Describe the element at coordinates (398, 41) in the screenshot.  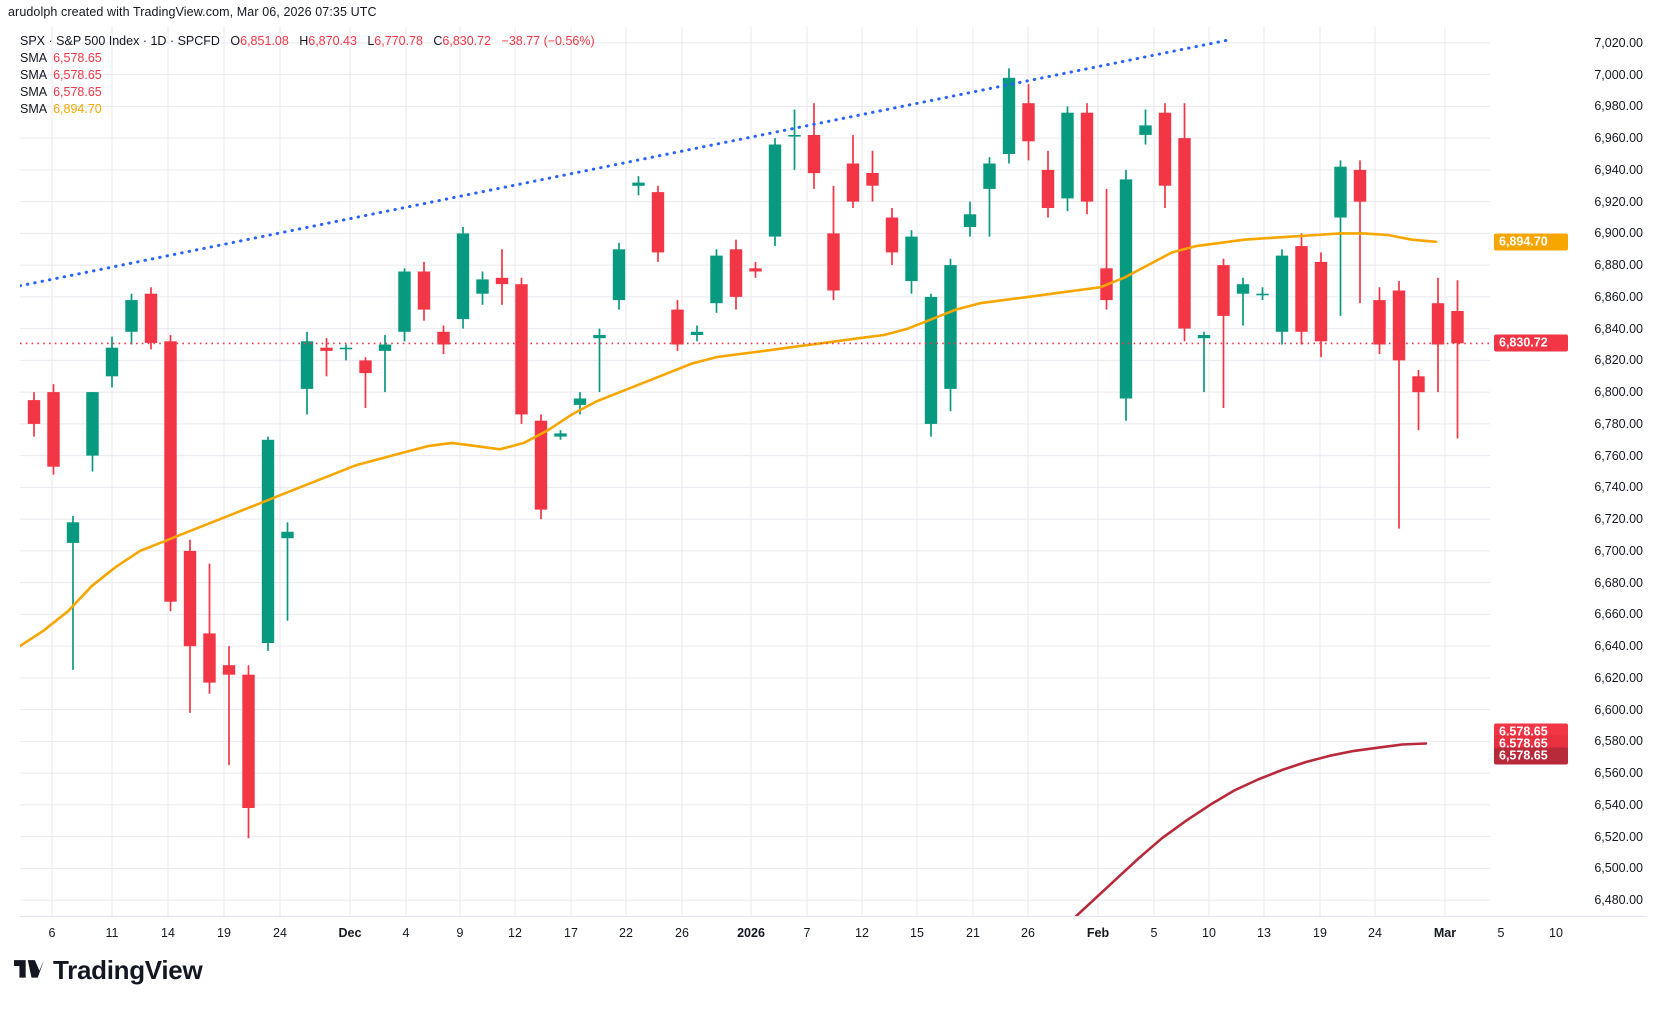
I see `legend-low-value: 6,770.78` at that location.